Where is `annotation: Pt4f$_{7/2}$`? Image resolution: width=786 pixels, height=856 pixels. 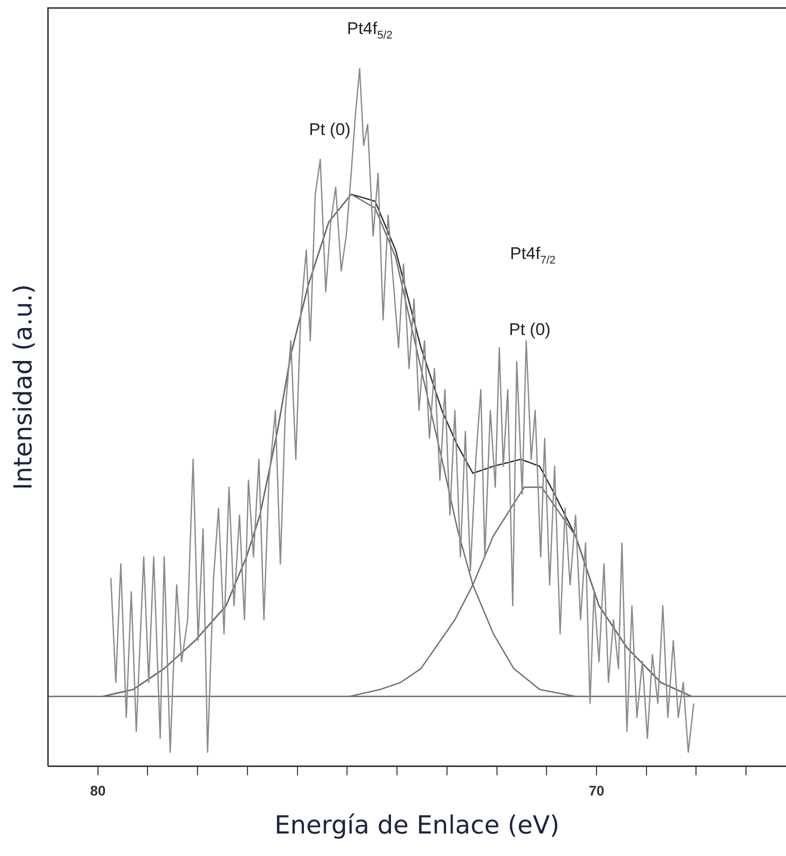 annotation: Pt4f$_{7/2}$ is located at coordinates (533, 255).